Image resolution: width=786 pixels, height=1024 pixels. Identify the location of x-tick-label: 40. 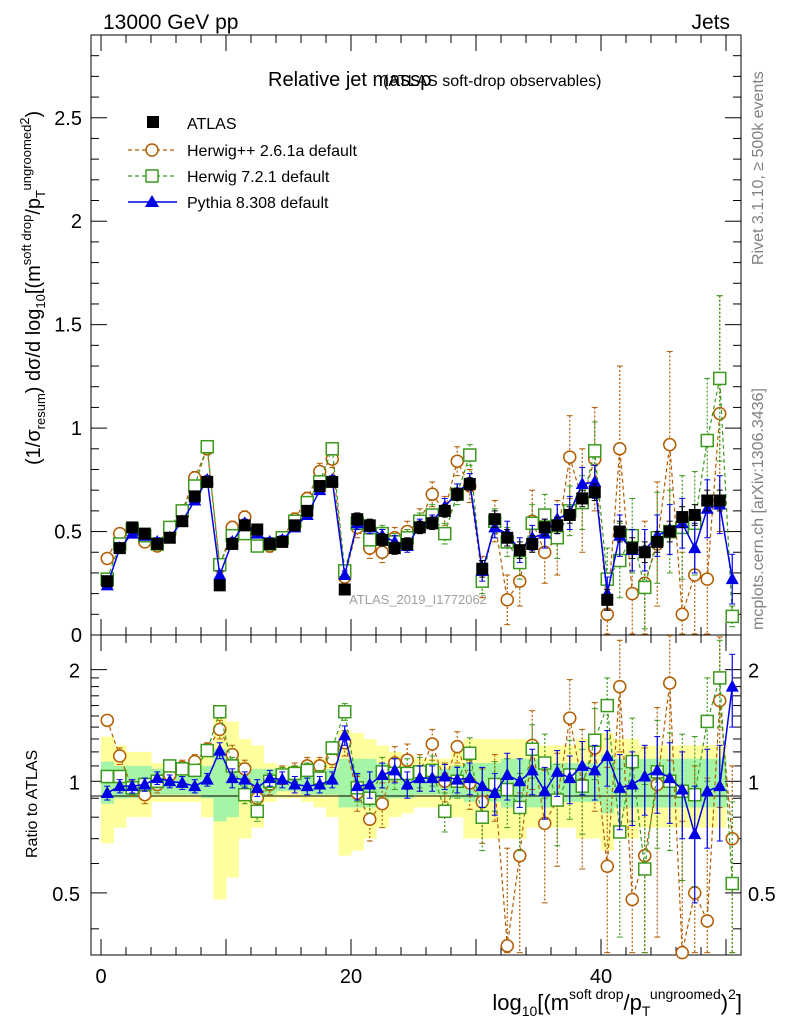
(601, 977).